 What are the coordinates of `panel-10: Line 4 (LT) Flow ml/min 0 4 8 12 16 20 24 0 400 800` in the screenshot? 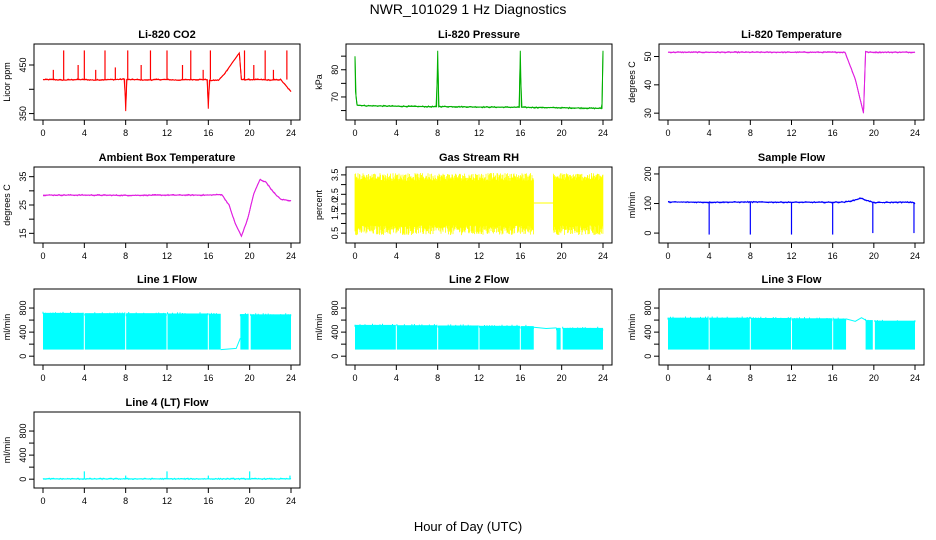 It's located at (151, 451).